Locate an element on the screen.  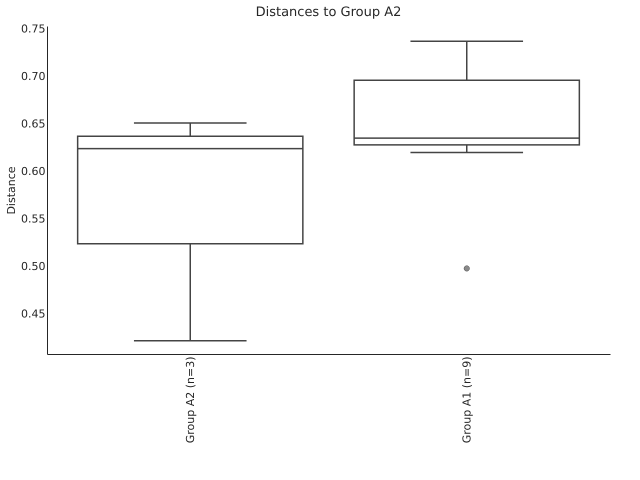
chart-title: Distances to Group A2 is located at coordinates (329, 12).